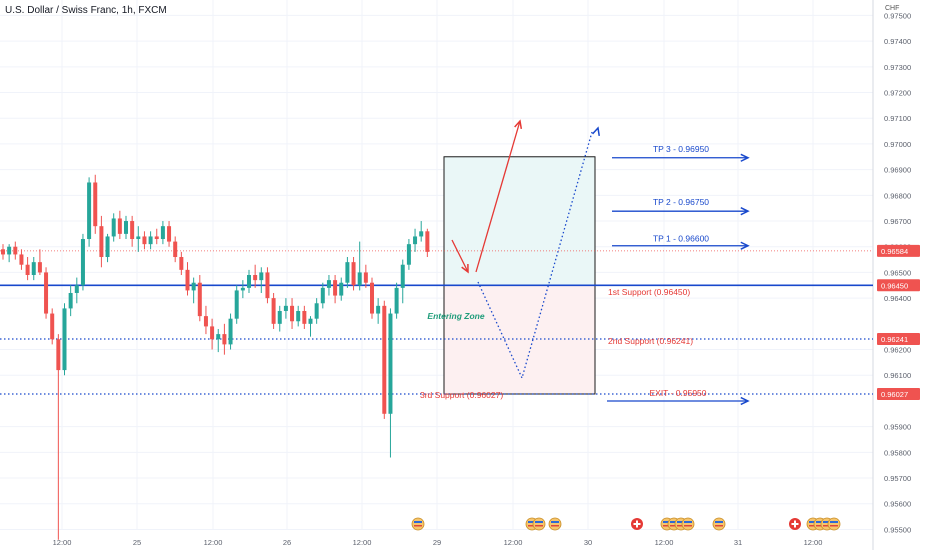 This screenshot has height=550, width=932. What do you see at coordinates (738, 542) in the screenshot?
I see `x-tick-label: 31` at bounding box center [738, 542].